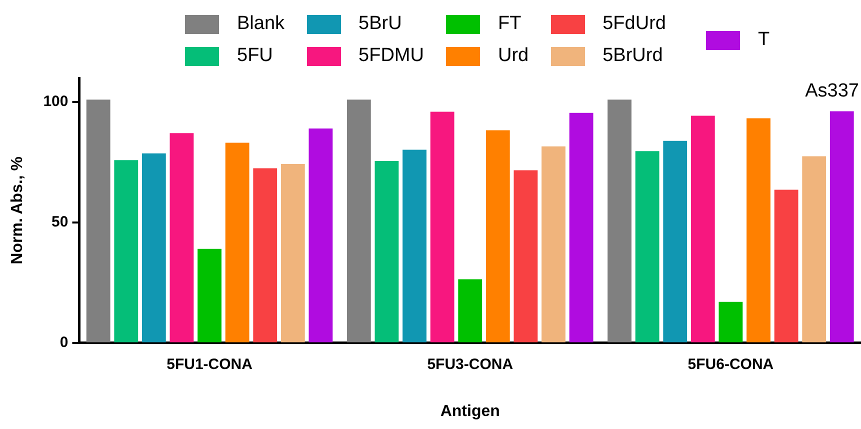 This screenshot has width=861, height=429. Describe the element at coordinates (261, 24) in the screenshot. I see `legend-label: Blank` at that location.